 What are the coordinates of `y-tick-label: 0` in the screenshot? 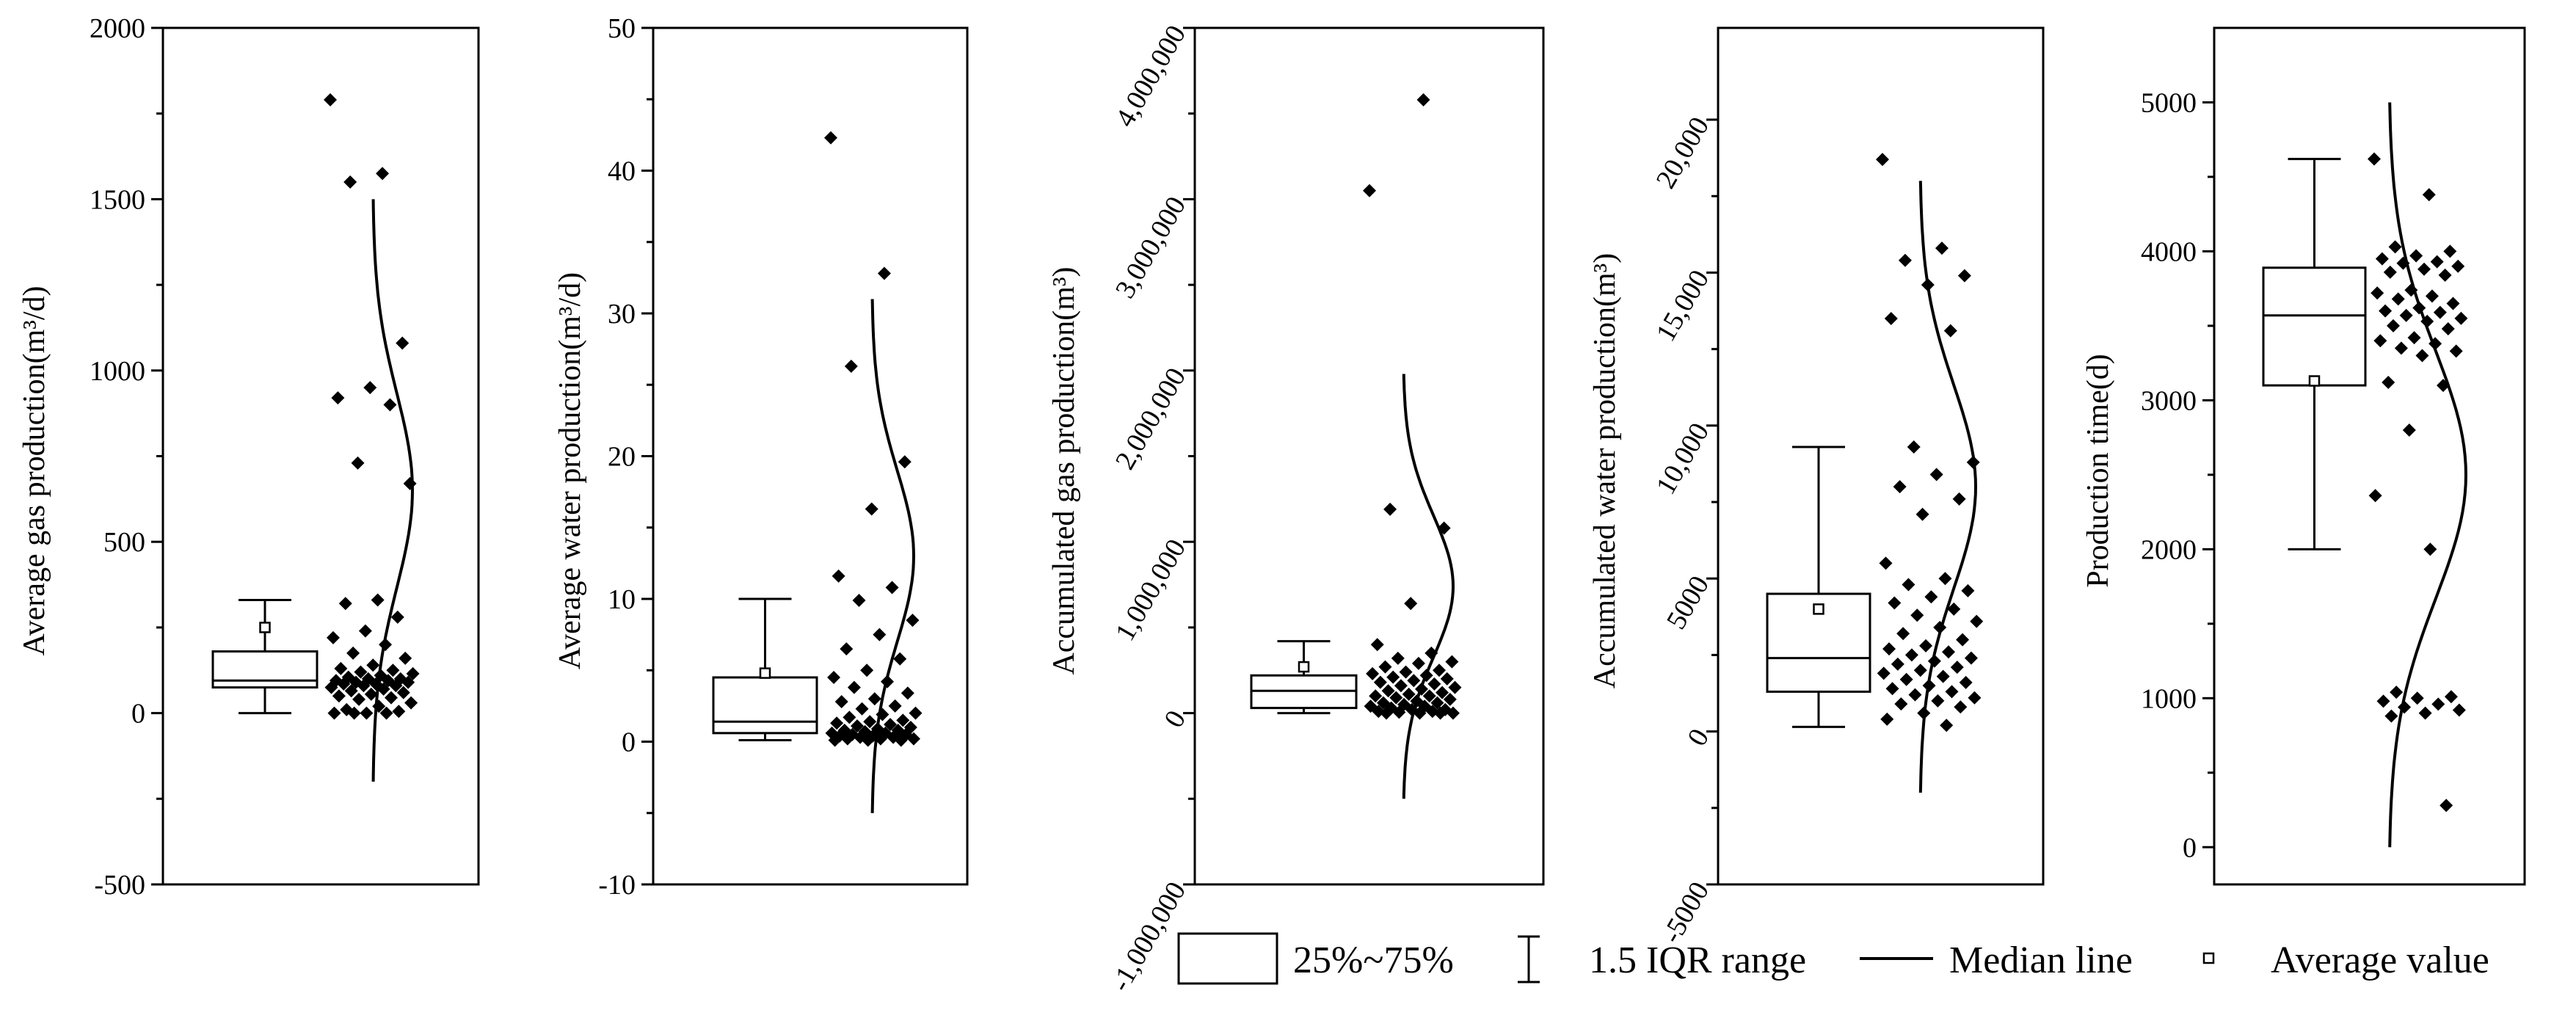 It's located at (2190, 847).